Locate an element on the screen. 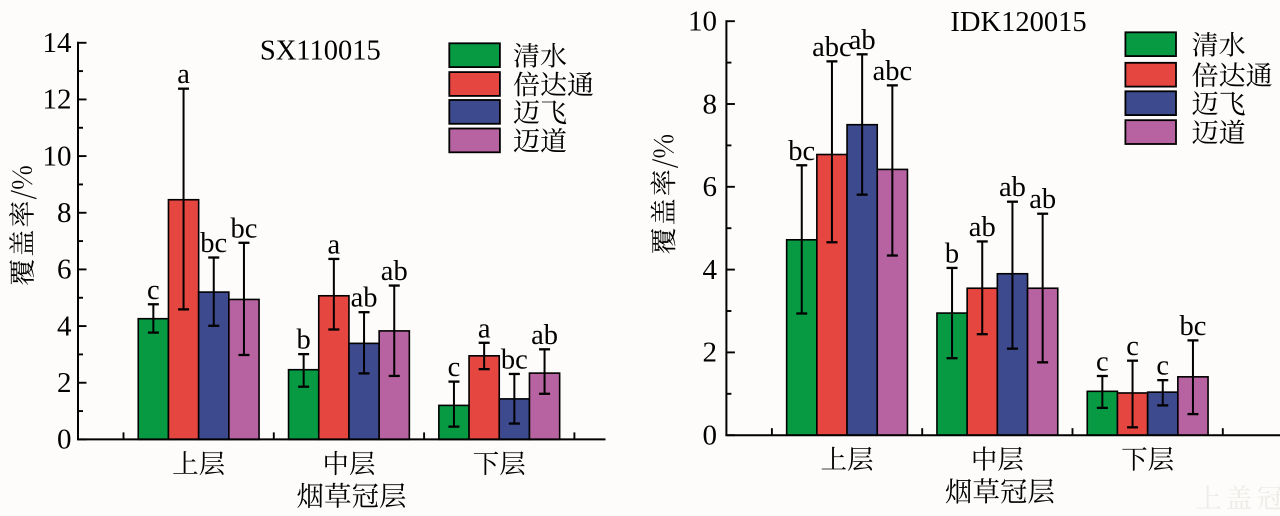  svg-text: IDK120015 is located at coordinates (1018, 22).